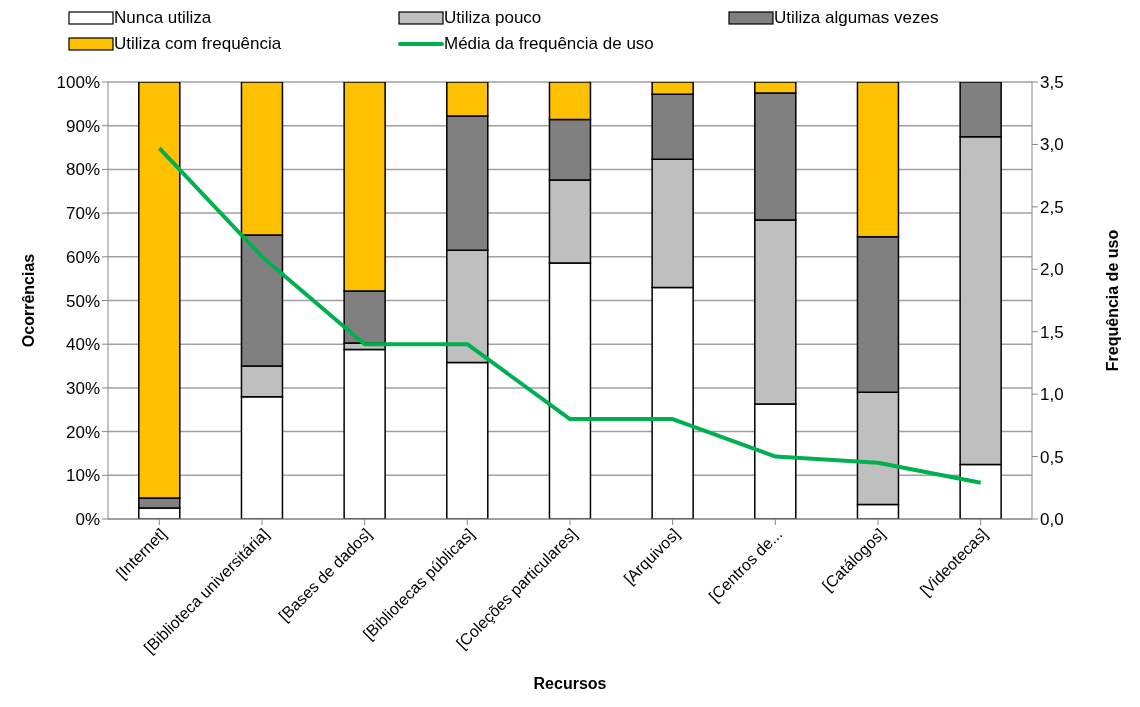 The image size is (1140, 707). I want to click on y2-tick-label: 2,0, so click(1052, 270).